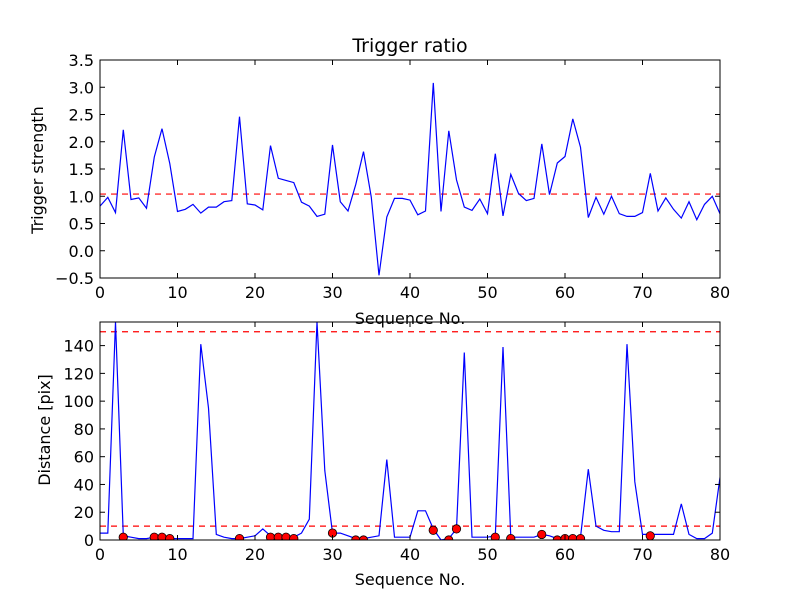  I want to click on y-tick-label: 0.0, so click(81, 251).